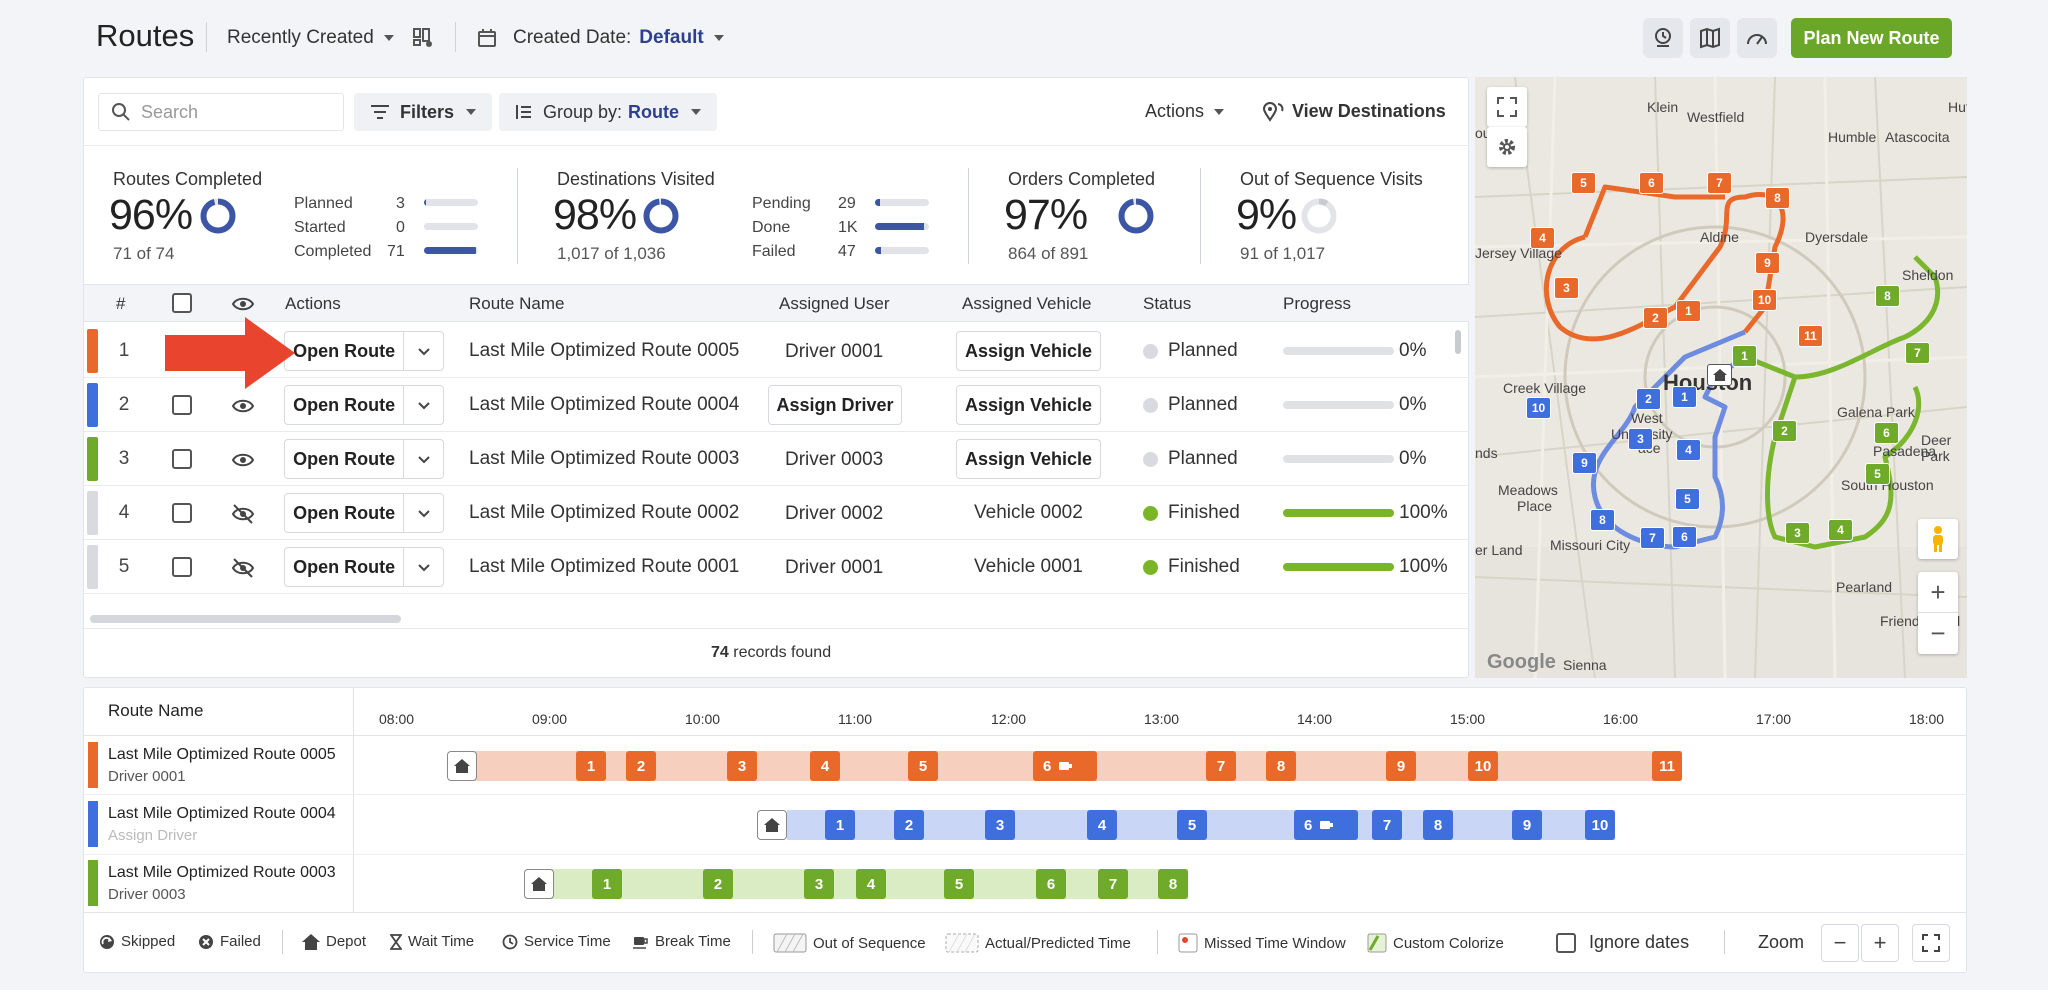  Describe the element at coordinates (243, 304) in the screenshot. I see `visibility-toggle-icon` at that location.